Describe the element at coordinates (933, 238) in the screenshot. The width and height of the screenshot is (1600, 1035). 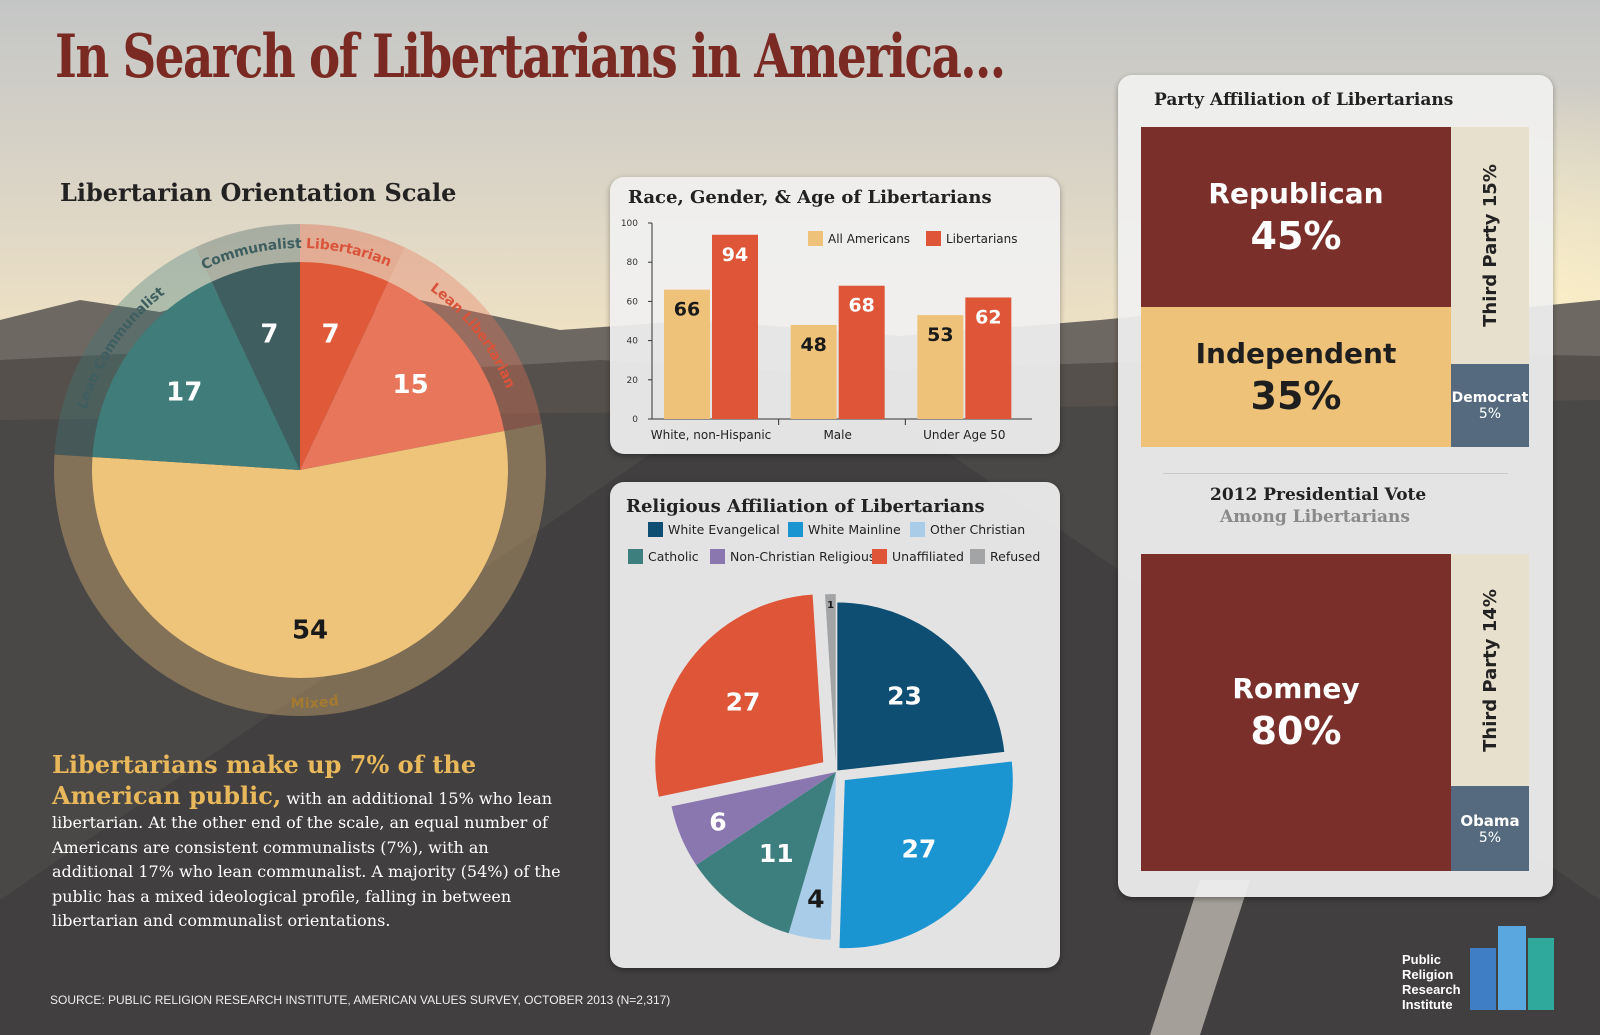
I see `legend-swatch-libertarians` at that location.